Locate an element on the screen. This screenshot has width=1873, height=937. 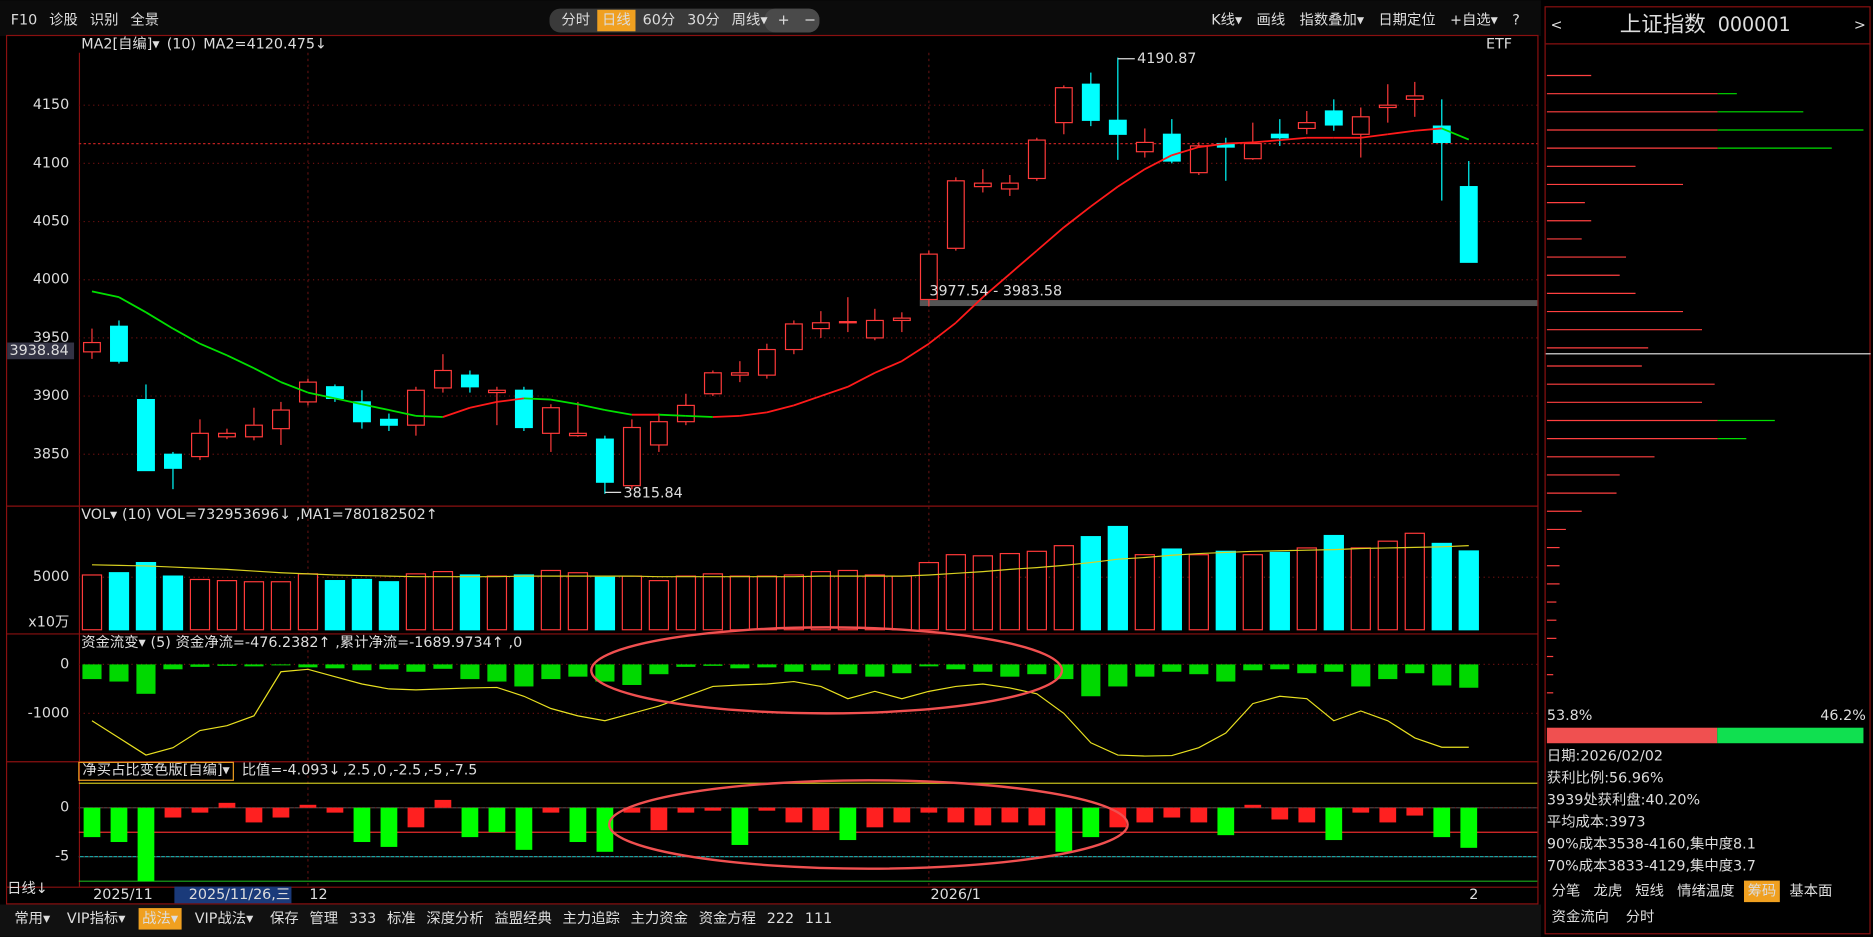
bottom-tab: 主力资金 is located at coordinates (659, 918).